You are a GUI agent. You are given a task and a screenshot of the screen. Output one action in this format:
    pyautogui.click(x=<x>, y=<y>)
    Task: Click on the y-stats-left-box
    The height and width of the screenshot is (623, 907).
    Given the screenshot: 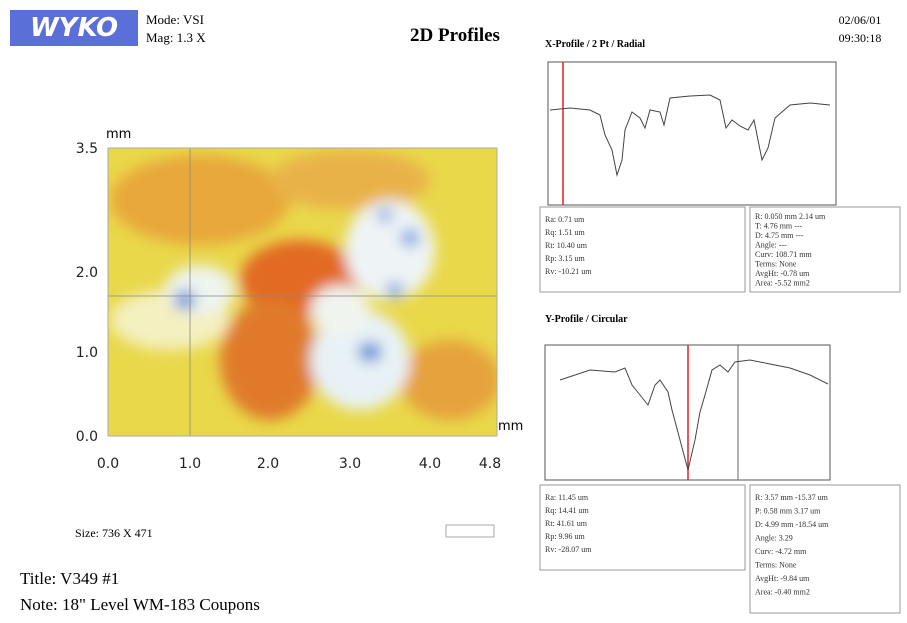 What is the action you would take?
    pyautogui.click(x=642, y=527)
    